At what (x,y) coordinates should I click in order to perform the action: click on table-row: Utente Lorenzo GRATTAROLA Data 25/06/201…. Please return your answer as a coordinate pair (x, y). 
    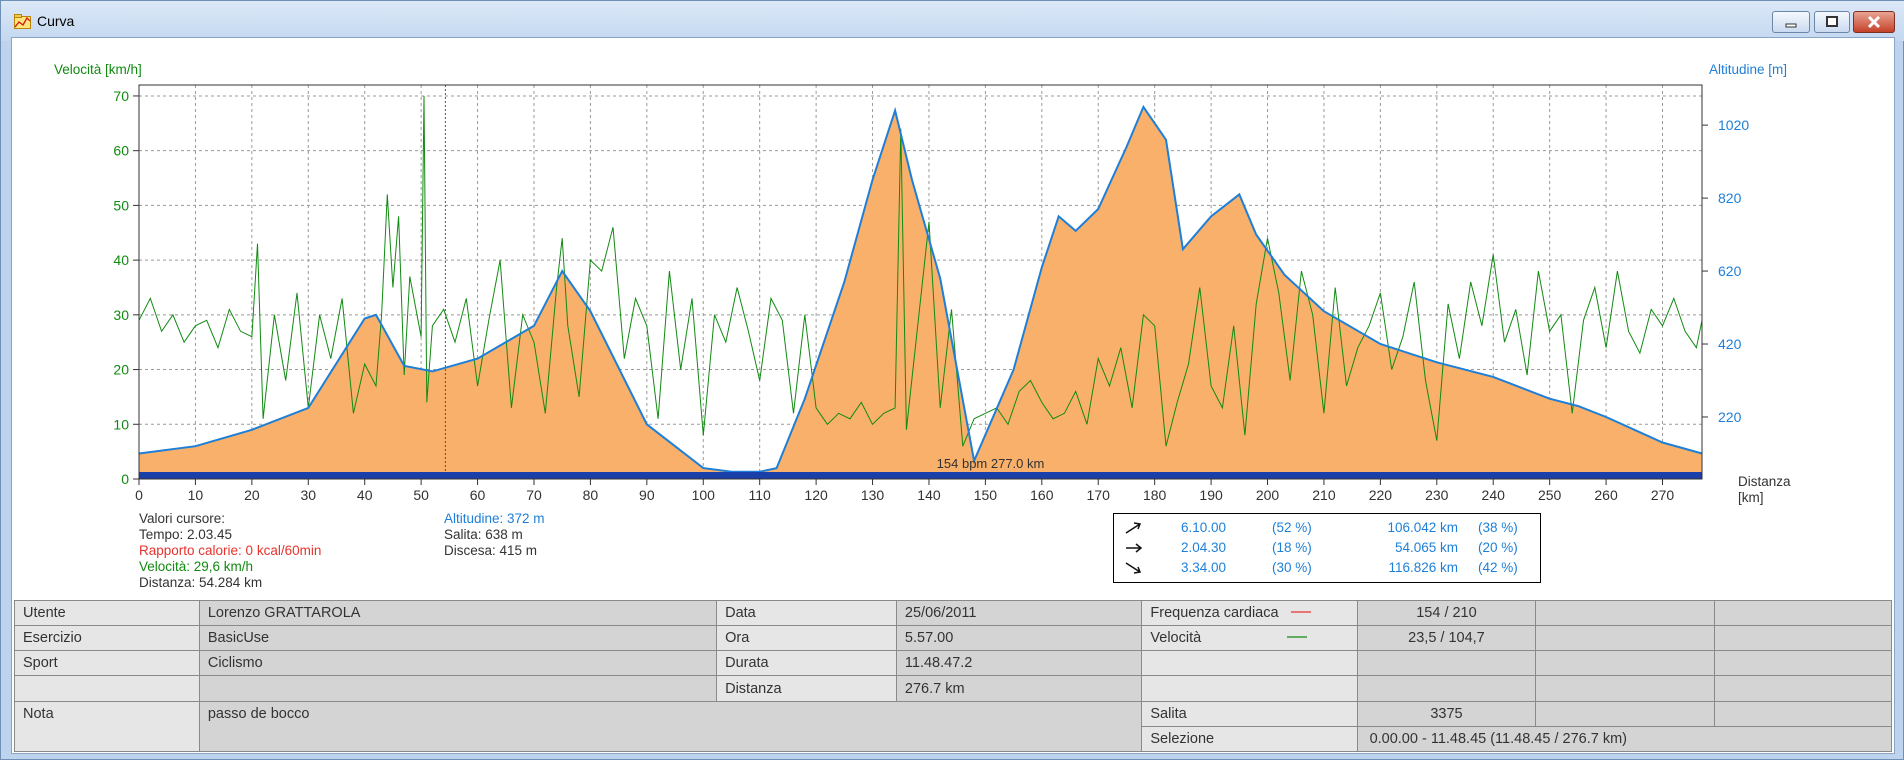
    Looking at the image, I should click on (953, 613).